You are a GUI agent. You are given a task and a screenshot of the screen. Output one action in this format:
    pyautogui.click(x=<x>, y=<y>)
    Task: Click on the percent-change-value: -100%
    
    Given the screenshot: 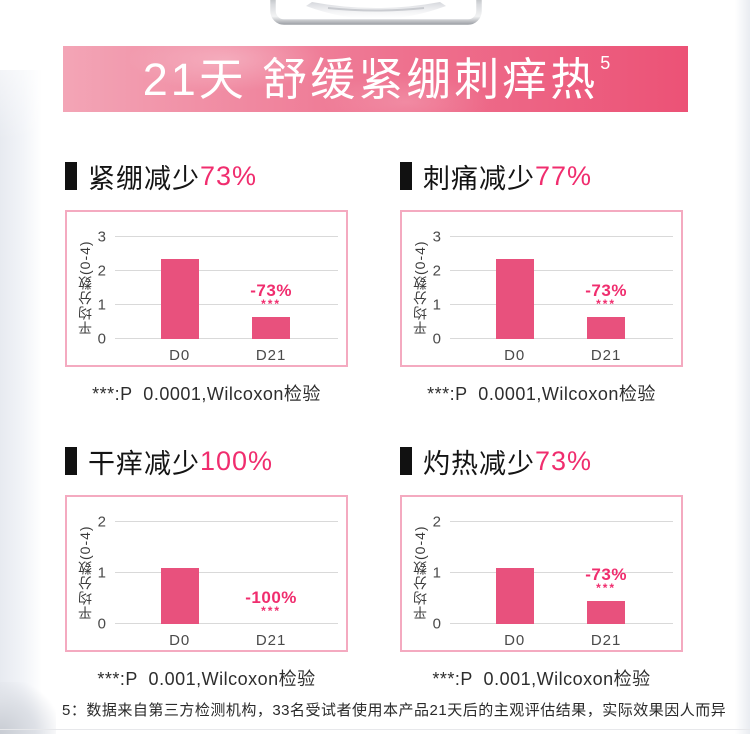 What is the action you would take?
    pyautogui.click(x=271, y=597)
    